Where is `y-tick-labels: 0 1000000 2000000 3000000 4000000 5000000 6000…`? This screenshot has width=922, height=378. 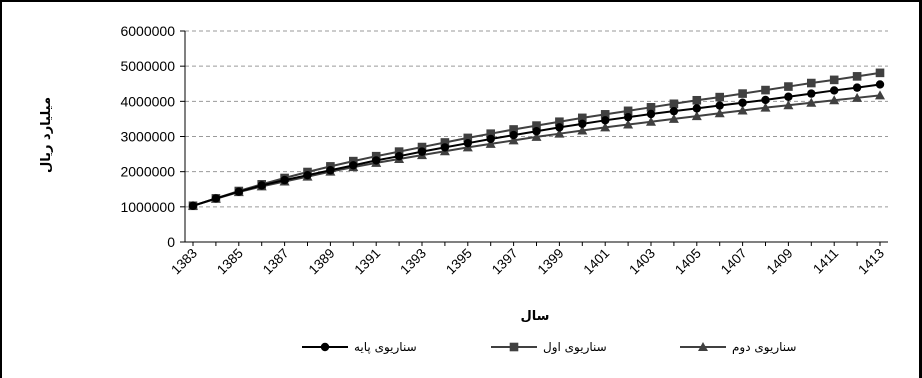
y-tick-labels: 0 1000000 2000000 3000000 4000000 5000000 6000… is located at coordinates (147, 136).